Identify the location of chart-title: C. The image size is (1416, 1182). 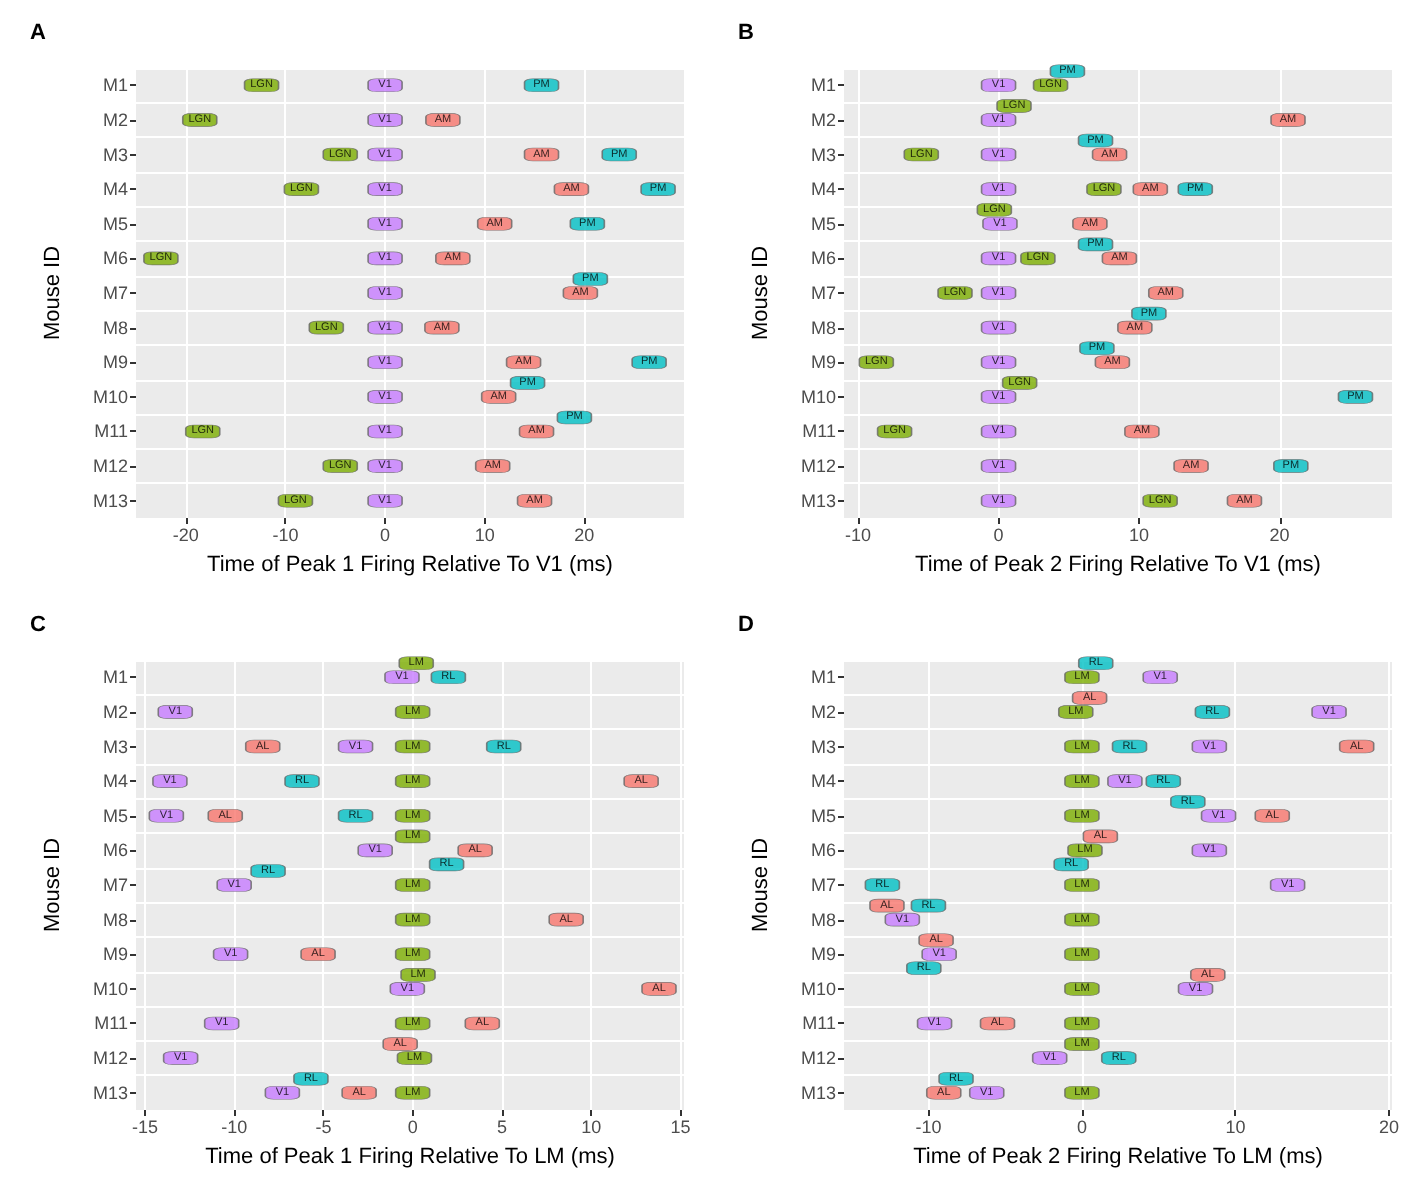
(38, 625).